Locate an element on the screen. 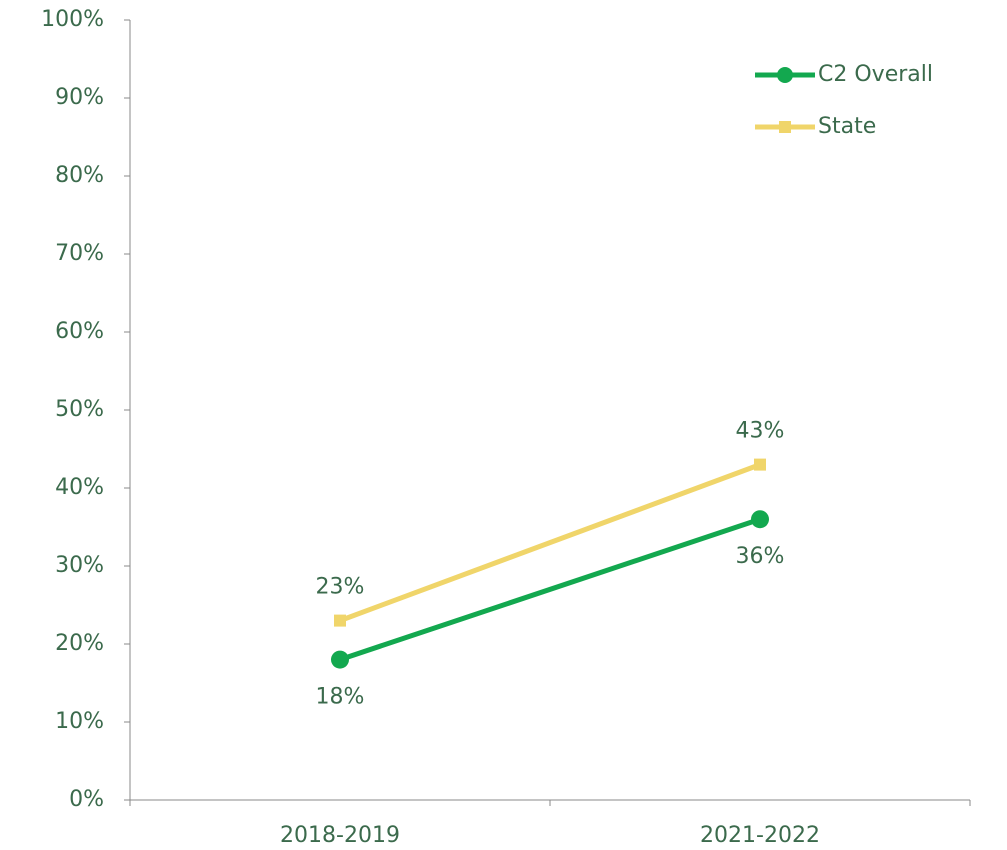  data-label: 23% is located at coordinates (340, 587).